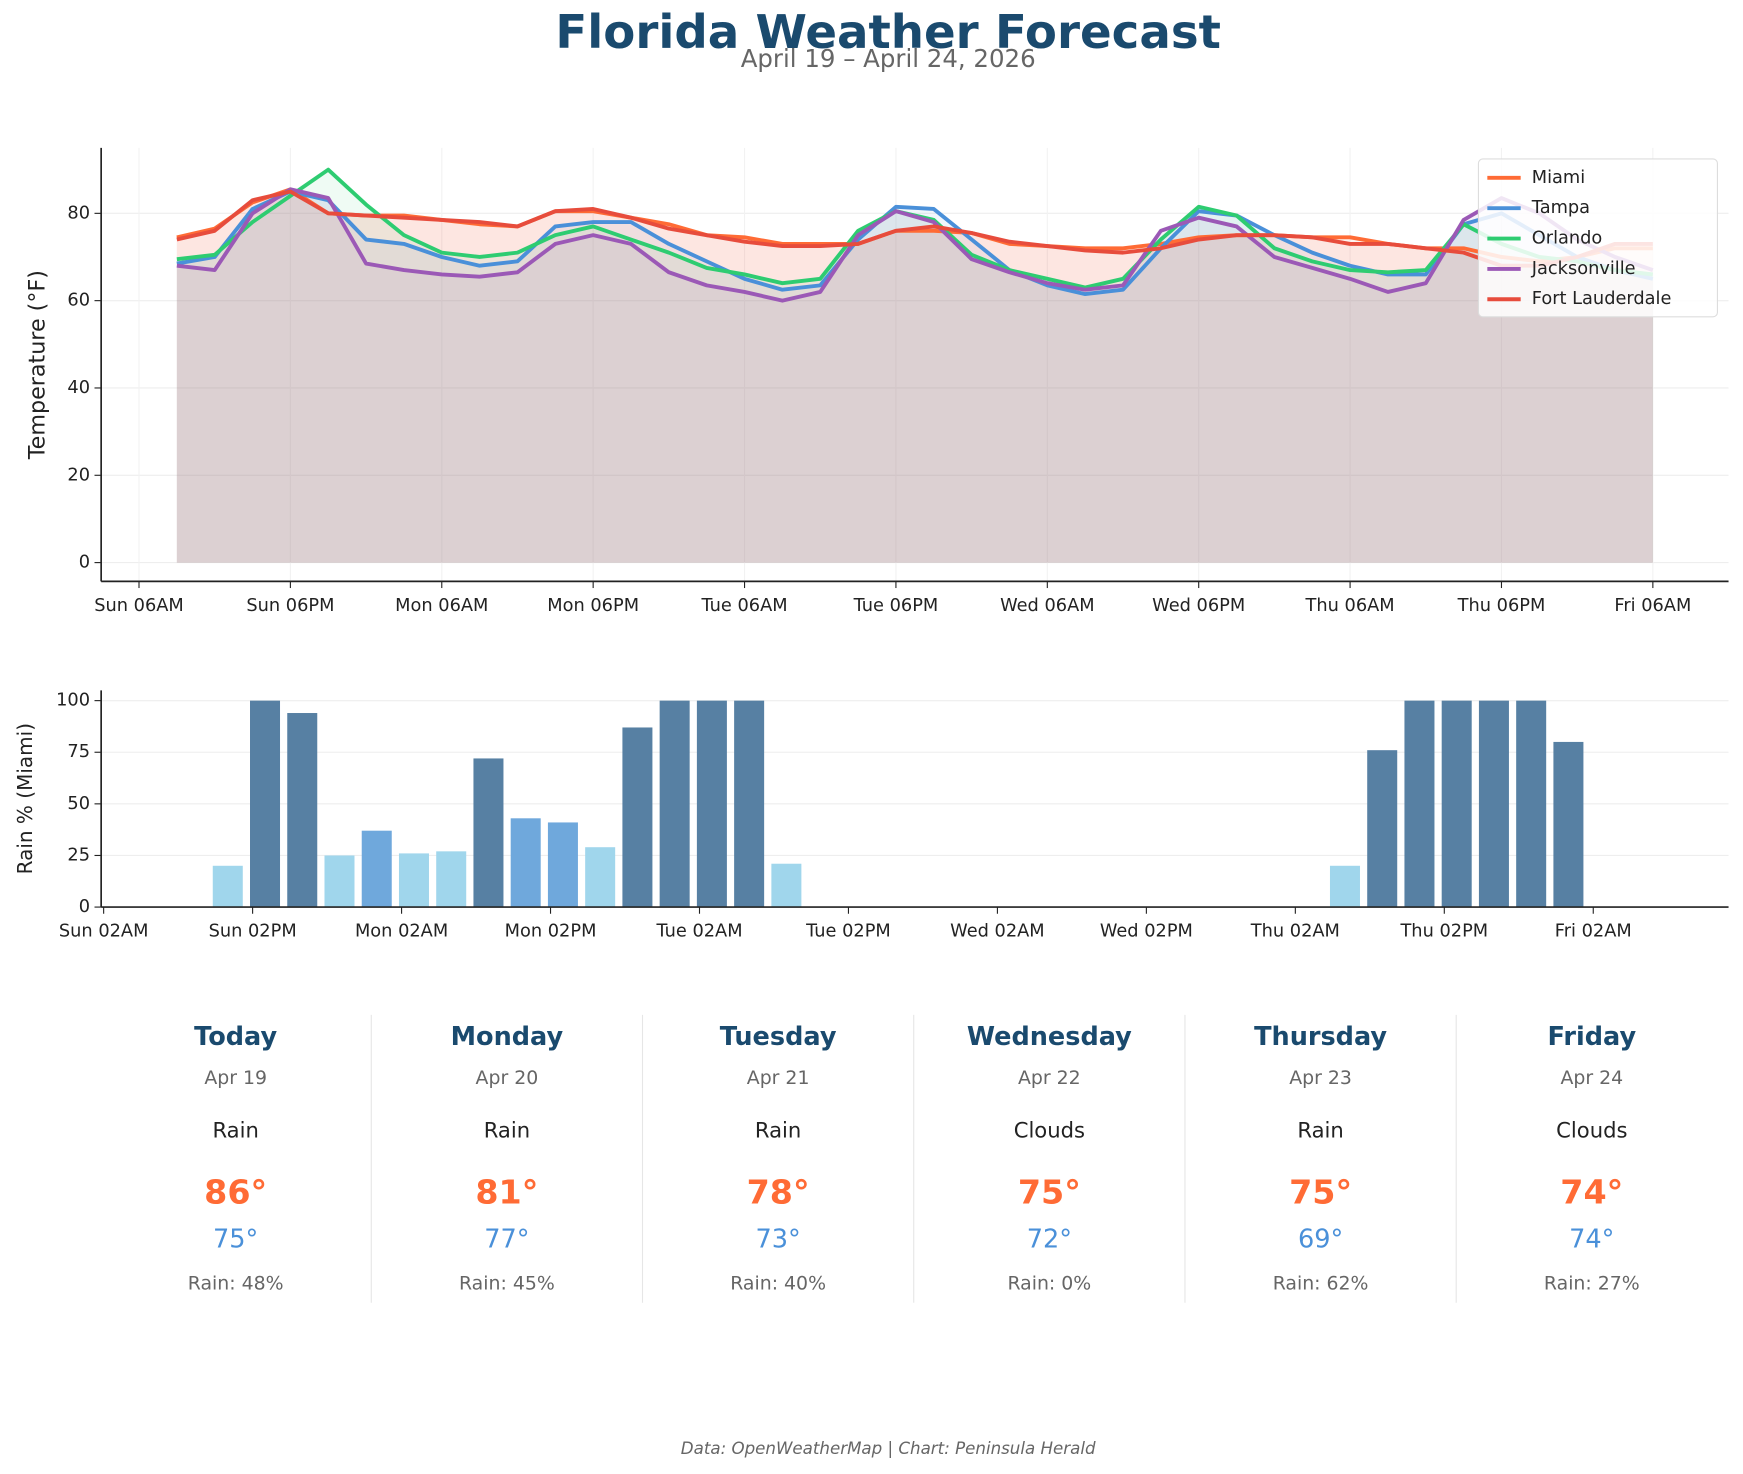  What do you see at coordinates (507, 1037) in the screenshot?
I see `day-name: Monday` at bounding box center [507, 1037].